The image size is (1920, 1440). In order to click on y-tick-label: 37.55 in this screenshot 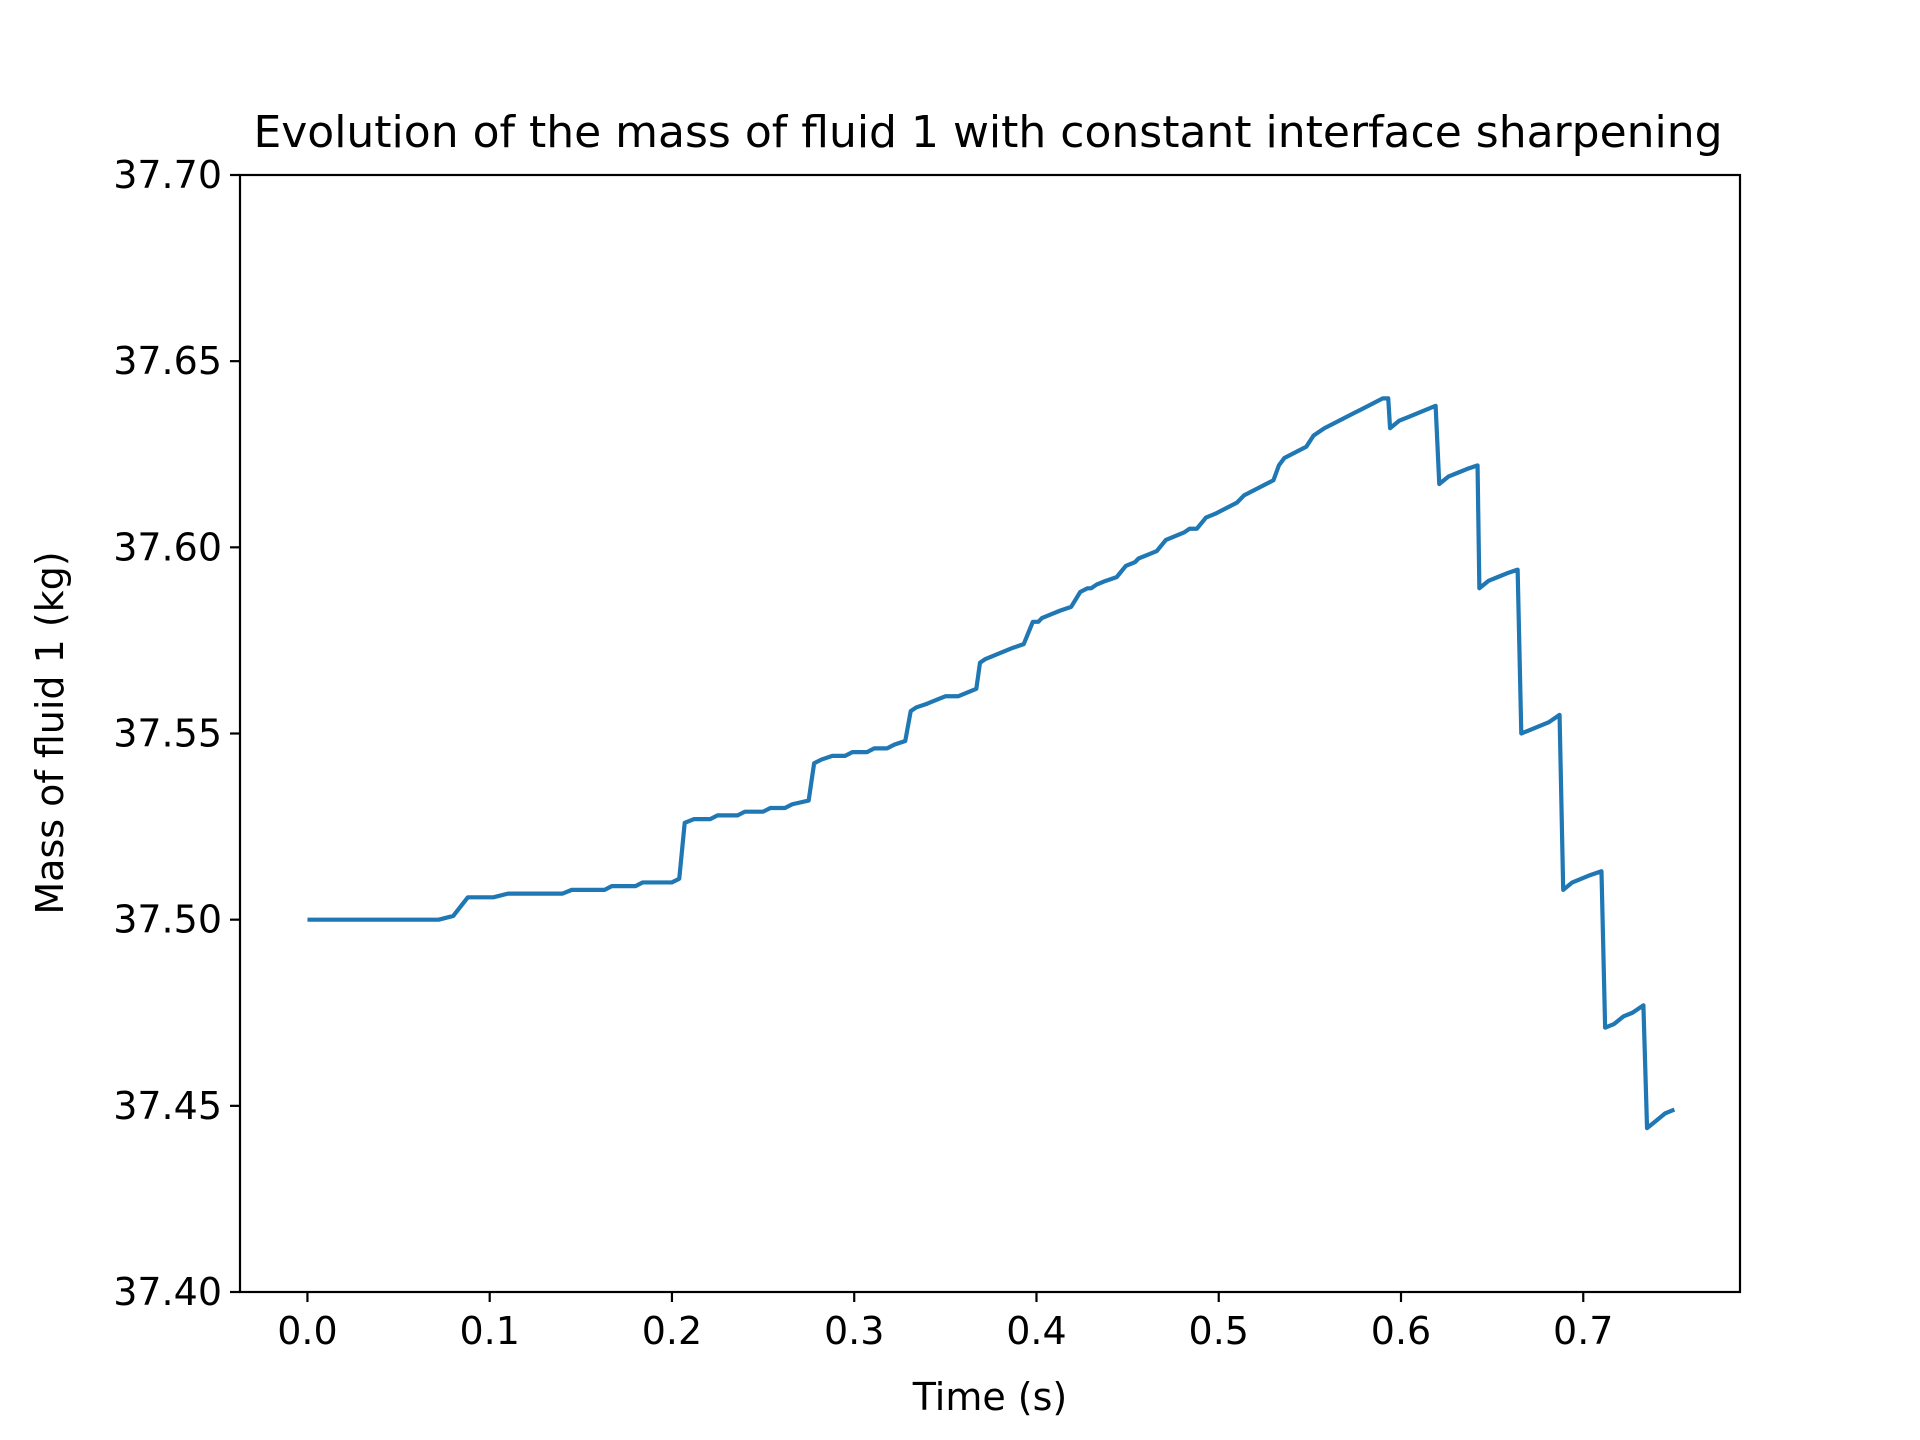, I will do `click(167, 734)`.